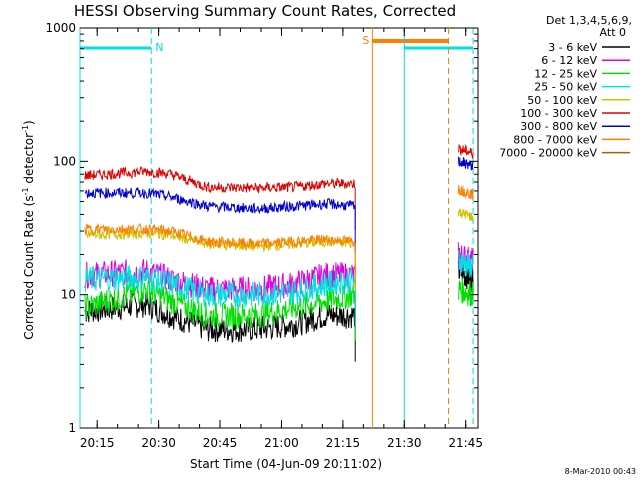  What do you see at coordinates (558, 126) in the screenshot?
I see `legend-entry-label: 300 - 800 keV` at bounding box center [558, 126].